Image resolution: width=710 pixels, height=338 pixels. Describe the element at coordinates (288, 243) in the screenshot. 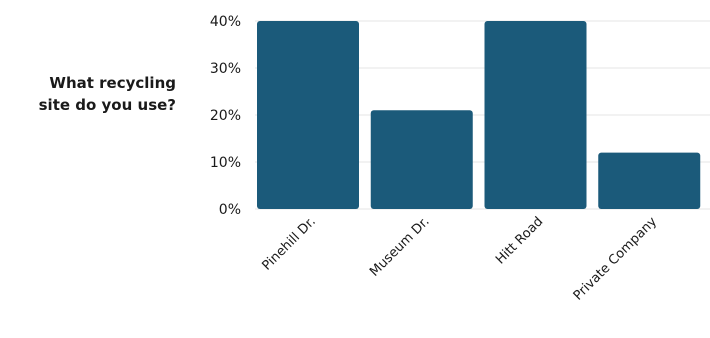

I see `x-category-label: Pinehill Dr.` at that location.